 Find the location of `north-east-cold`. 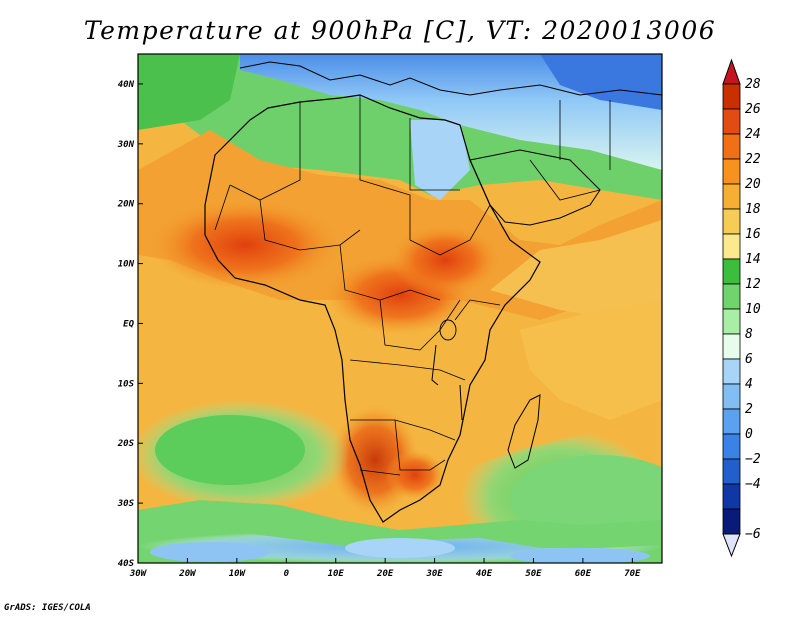

north-east-cold is located at coordinates (601, 82).